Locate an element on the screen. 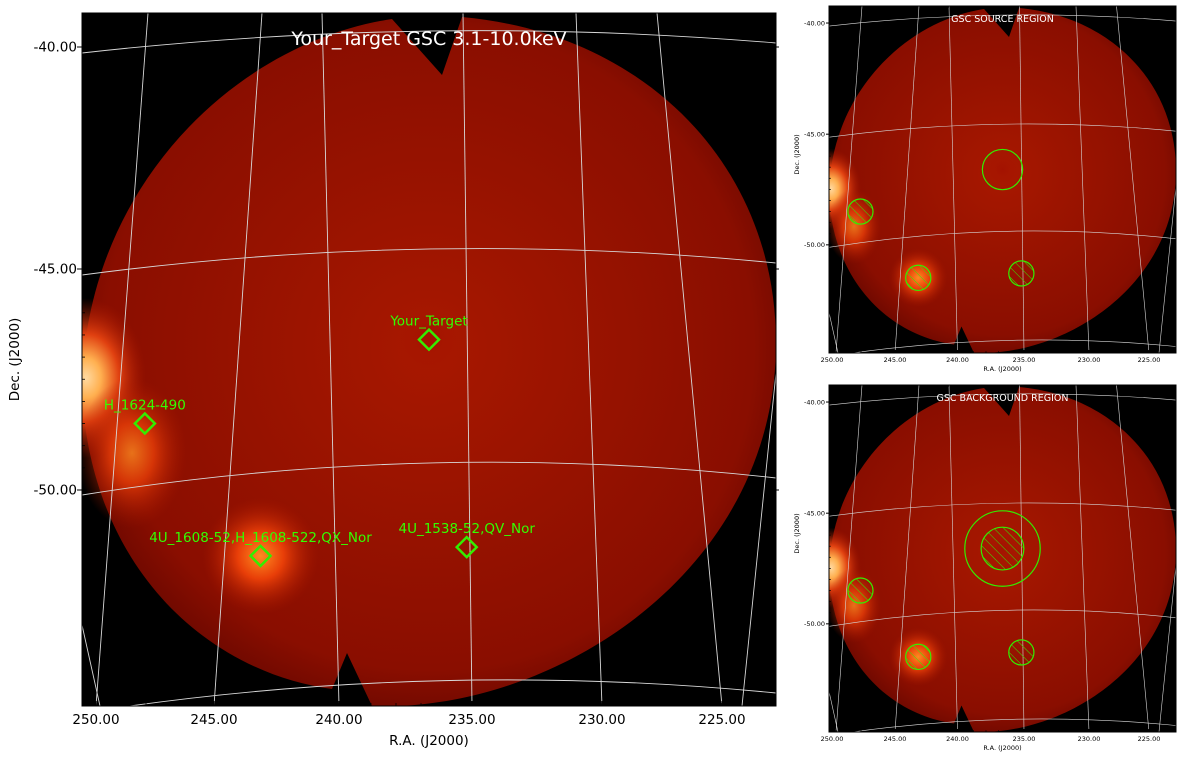 The width and height of the screenshot is (1182, 758). chart-title: GSC SOURCE REGION is located at coordinates (1002, 19).